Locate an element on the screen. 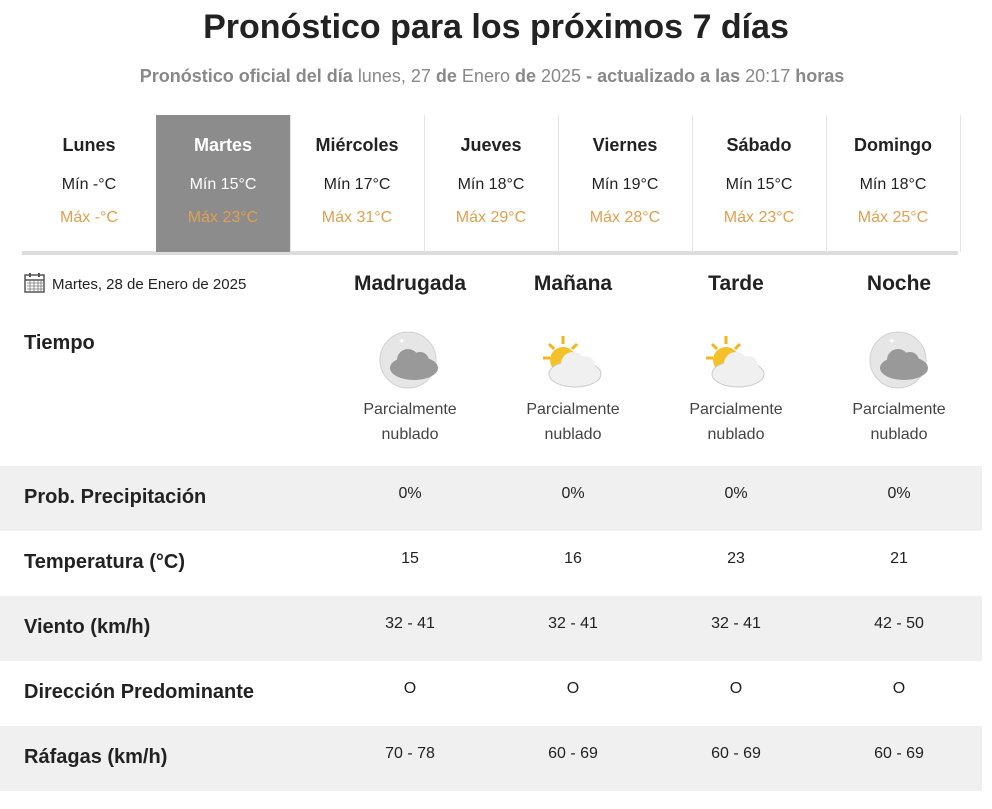 The image size is (992, 809). day-min: Mín 19°C is located at coordinates (625, 184).